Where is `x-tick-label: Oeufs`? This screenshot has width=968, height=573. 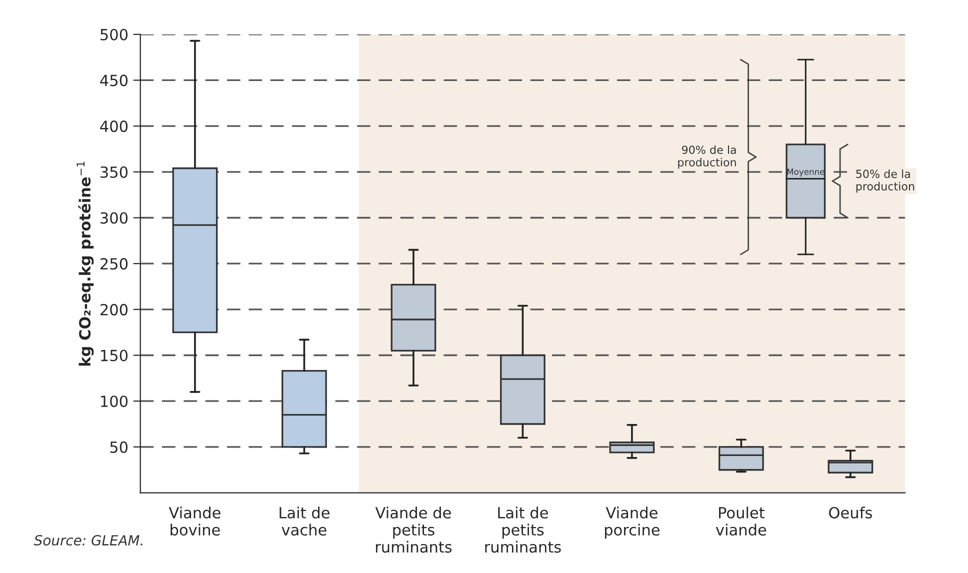 x-tick-label: Oeufs is located at coordinates (850, 512).